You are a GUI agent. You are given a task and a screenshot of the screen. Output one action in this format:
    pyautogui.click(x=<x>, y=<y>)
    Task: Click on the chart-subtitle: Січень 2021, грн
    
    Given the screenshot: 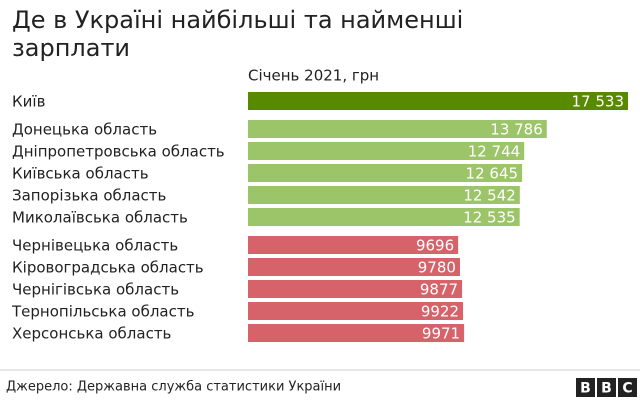 What is the action you would take?
    pyautogui.click(x=313, y=76)
    